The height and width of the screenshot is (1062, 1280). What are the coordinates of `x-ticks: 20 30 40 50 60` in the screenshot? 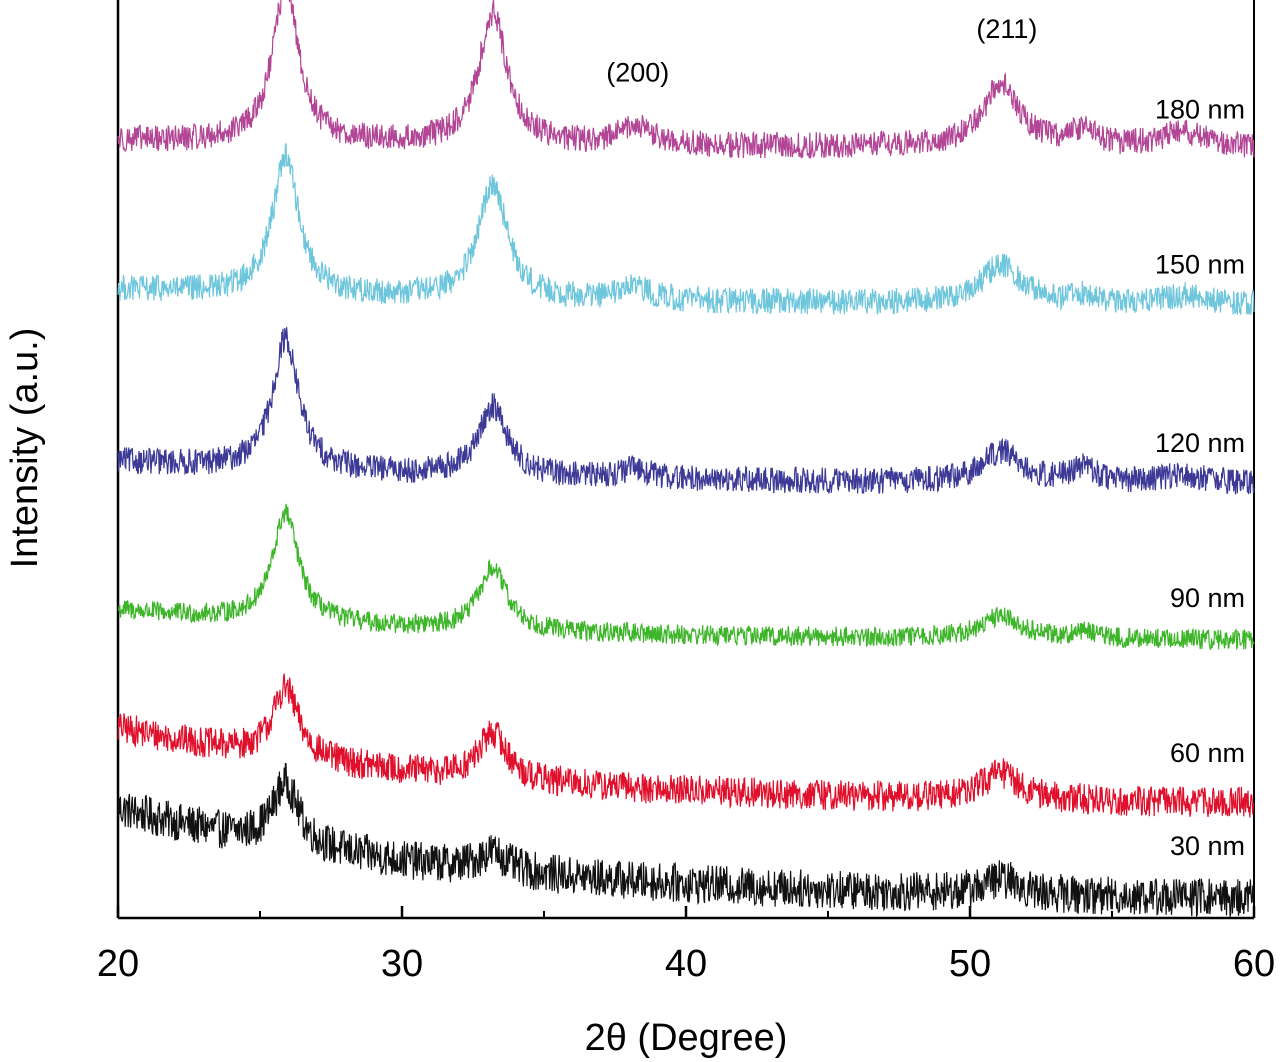 It's located at (686, 945).